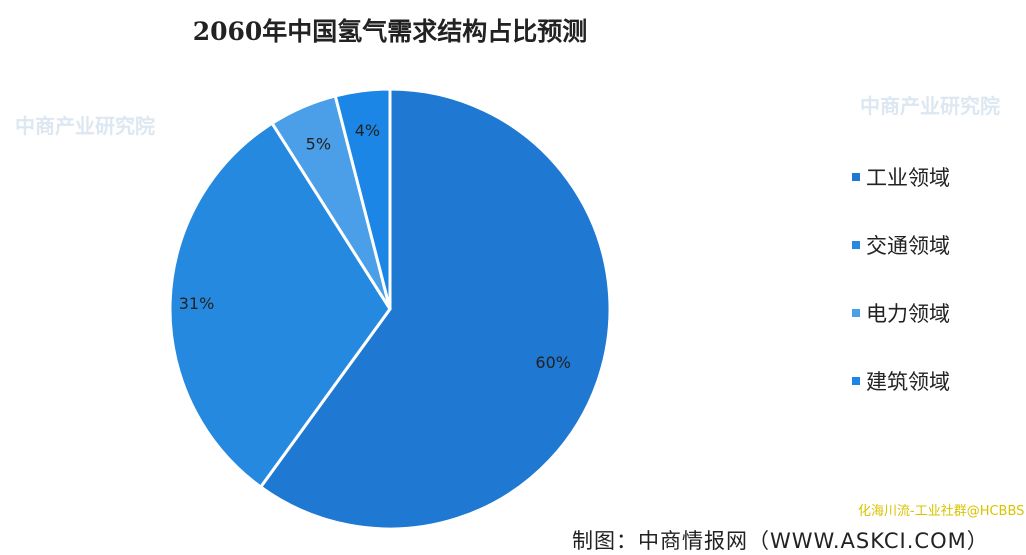 Image resolution: width=1026 pixels, height=555 pixels. I want to click on data-label-1: 60%, so click(553, 362).